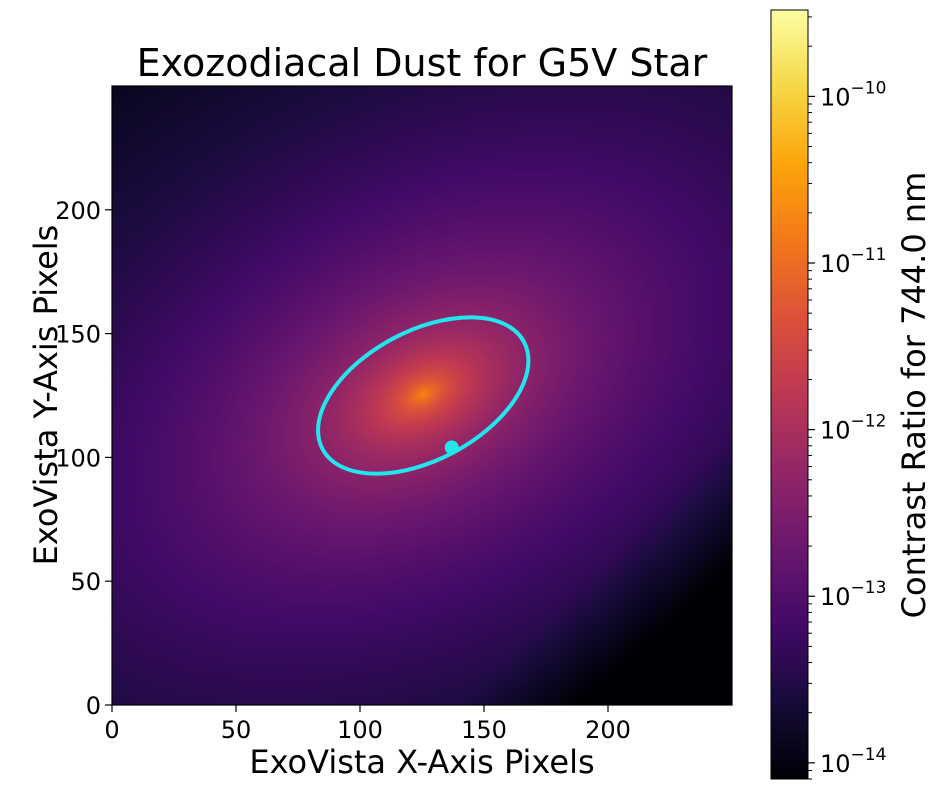 The height and width of the screenshot is (799, 944). What do you see at coordinates (853, 261) in the screenshot?
I see `colorbar-tick-label: 10−11` at bounding box center [853, 261].